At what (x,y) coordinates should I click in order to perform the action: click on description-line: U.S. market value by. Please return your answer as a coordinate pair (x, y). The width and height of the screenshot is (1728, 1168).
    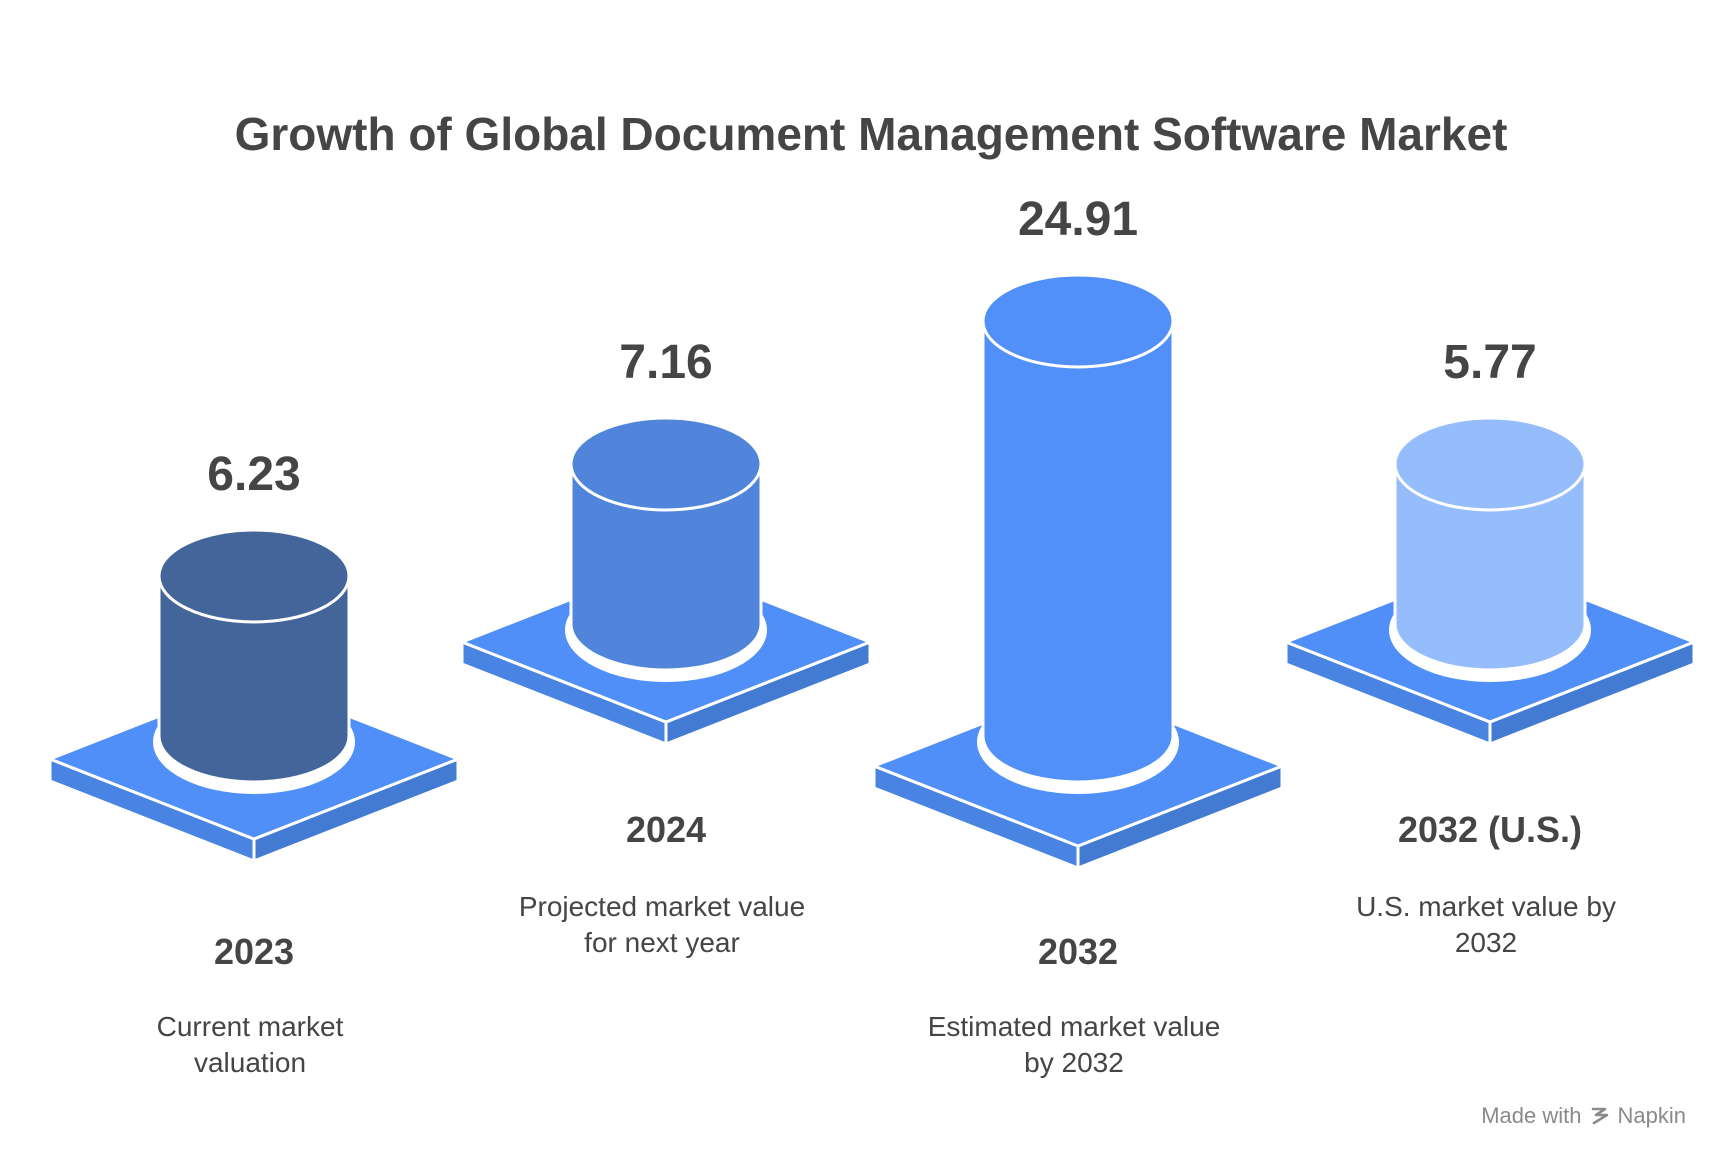
    Looking at the image, I should click on (1486, 906).